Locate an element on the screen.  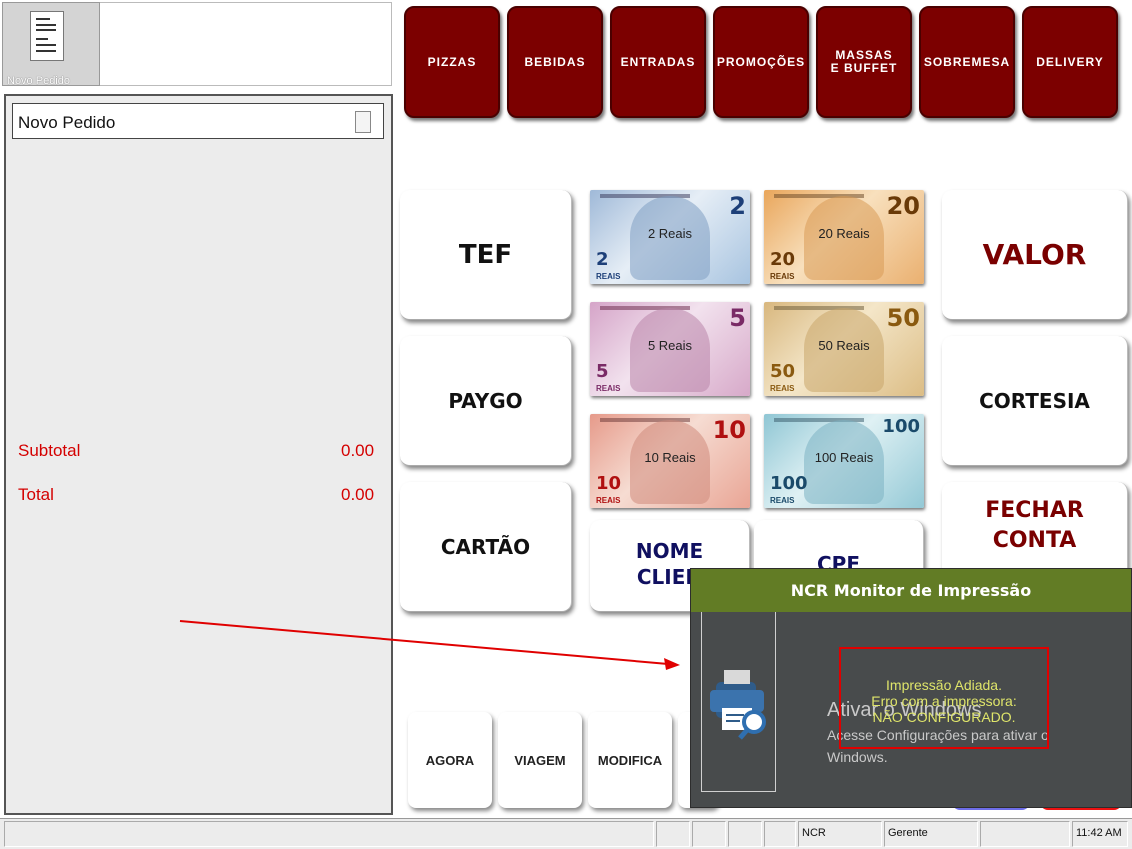
new-order-tile: Novo Pedido is located at coordinates (51, 44).